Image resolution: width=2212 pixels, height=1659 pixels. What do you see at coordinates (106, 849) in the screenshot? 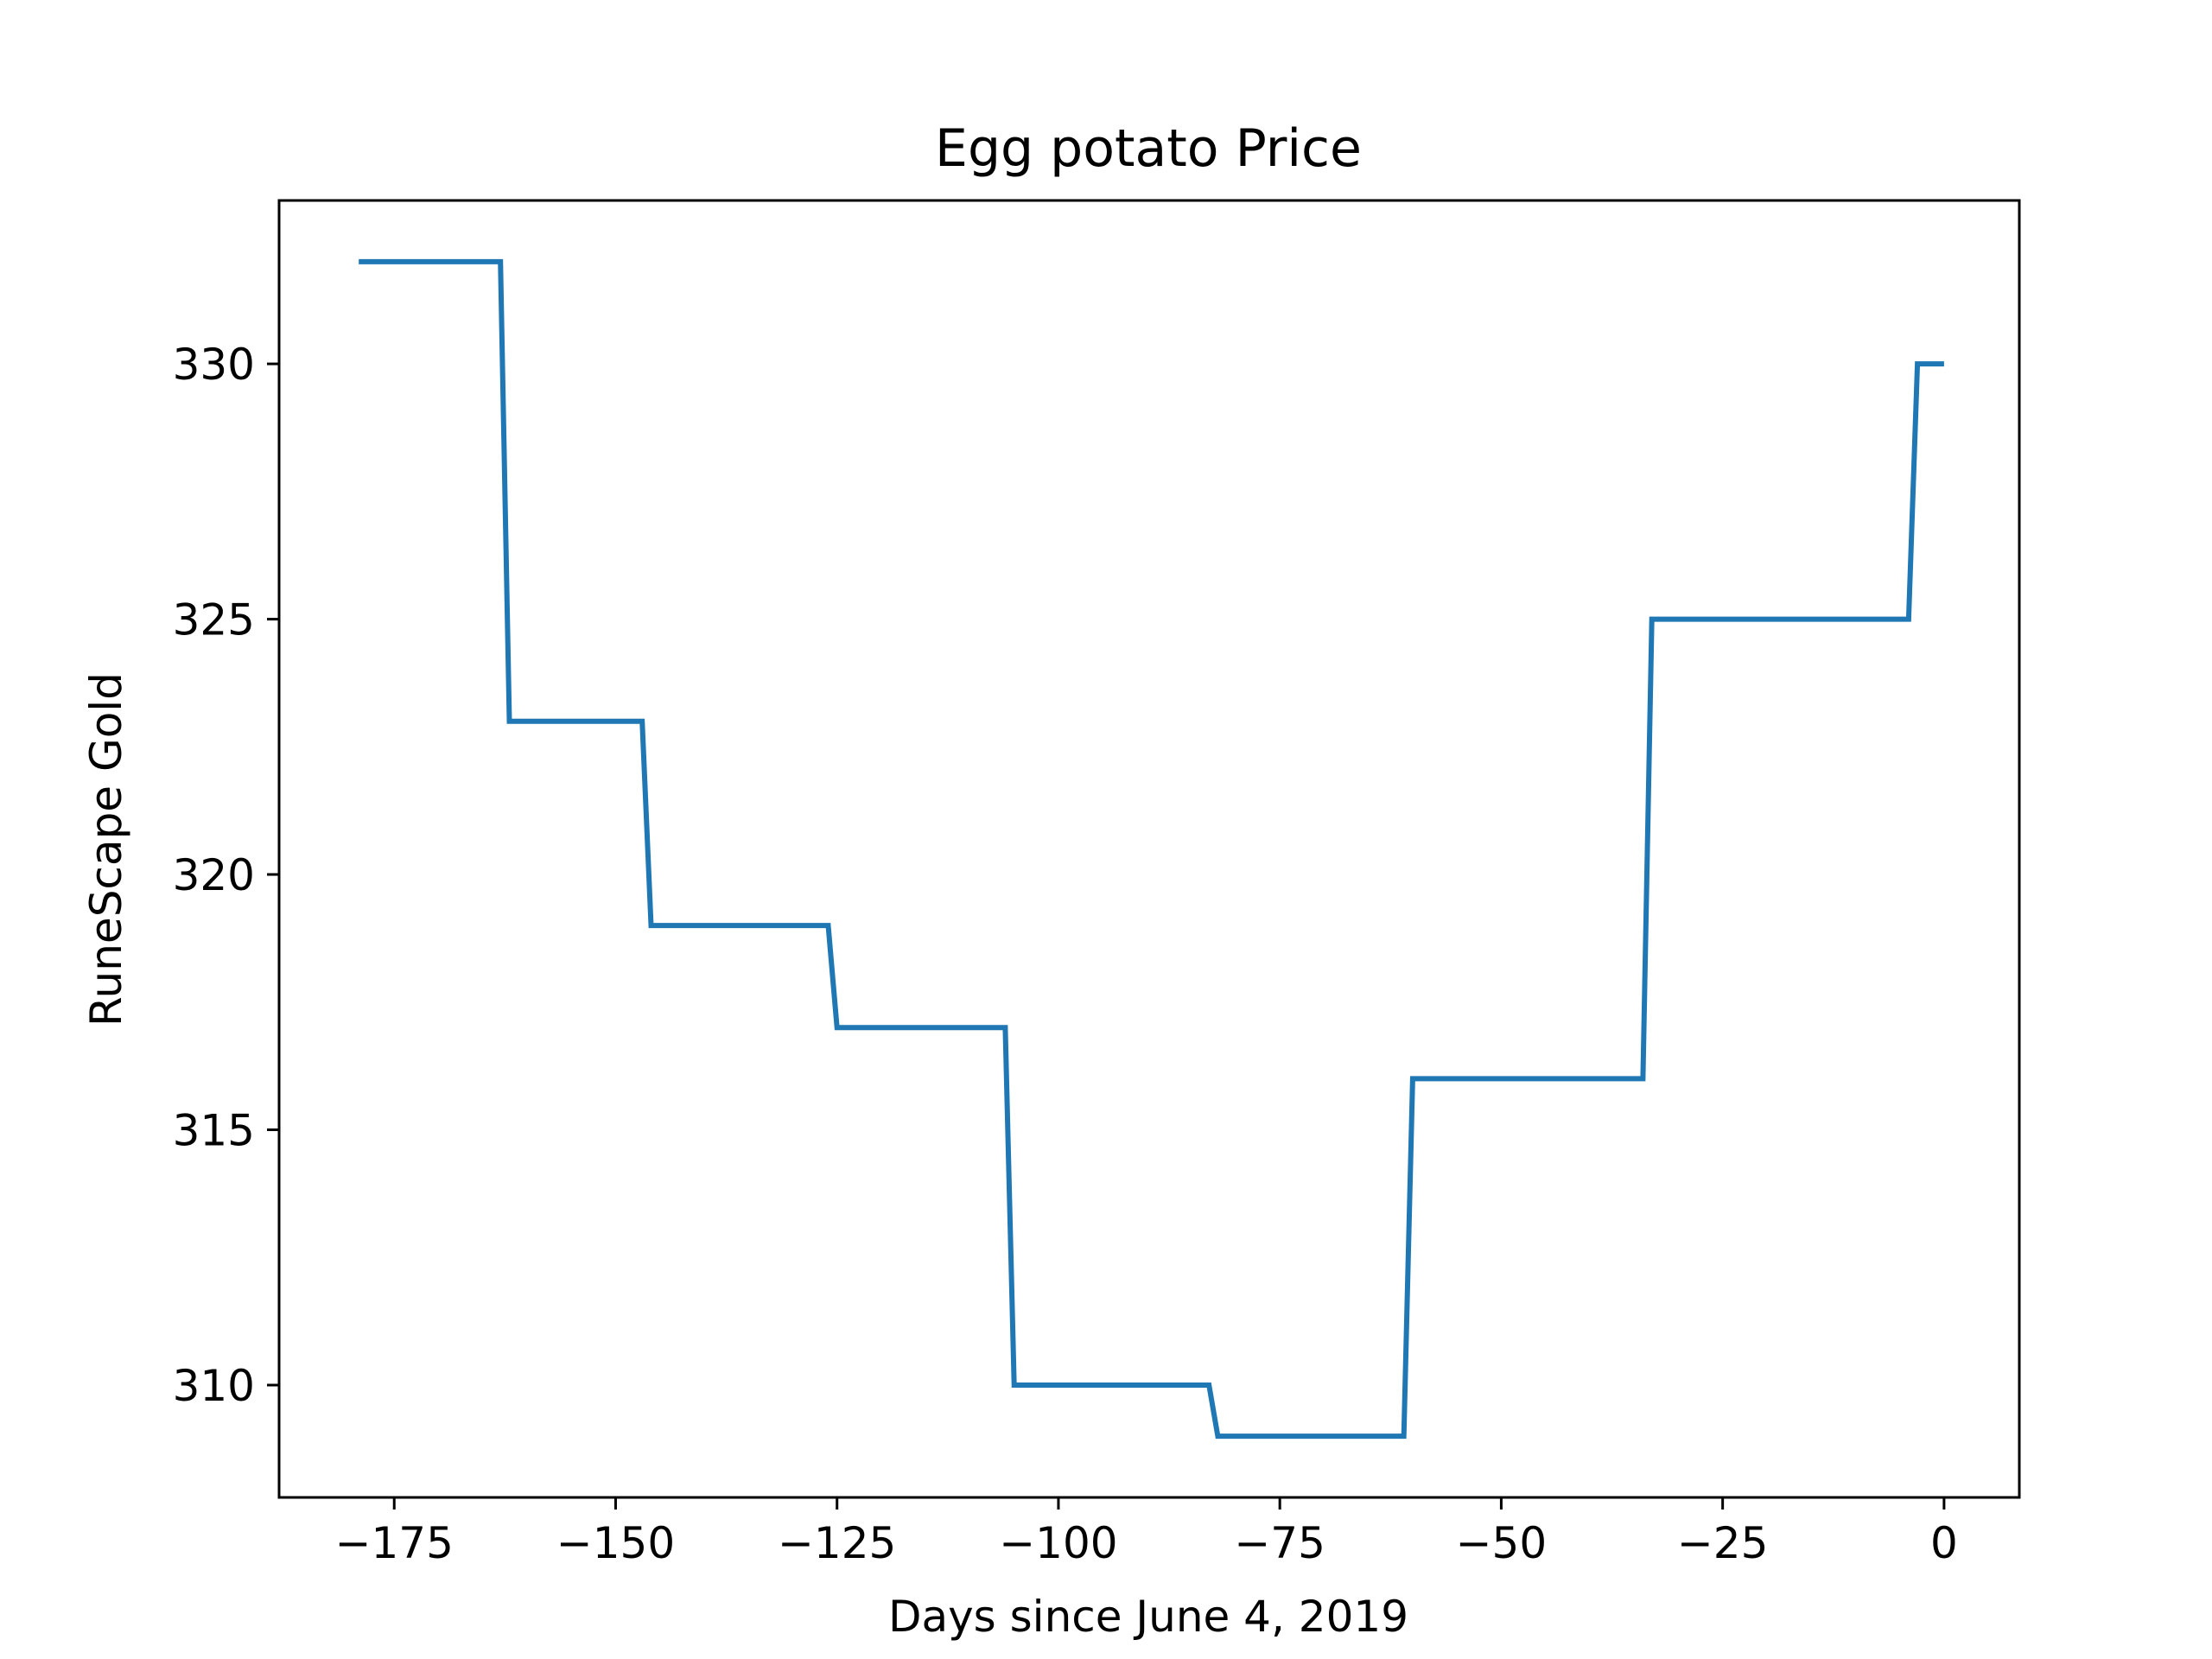
I see `y-axis-label: RuneScape Gold` at bounding box center [106, 849].